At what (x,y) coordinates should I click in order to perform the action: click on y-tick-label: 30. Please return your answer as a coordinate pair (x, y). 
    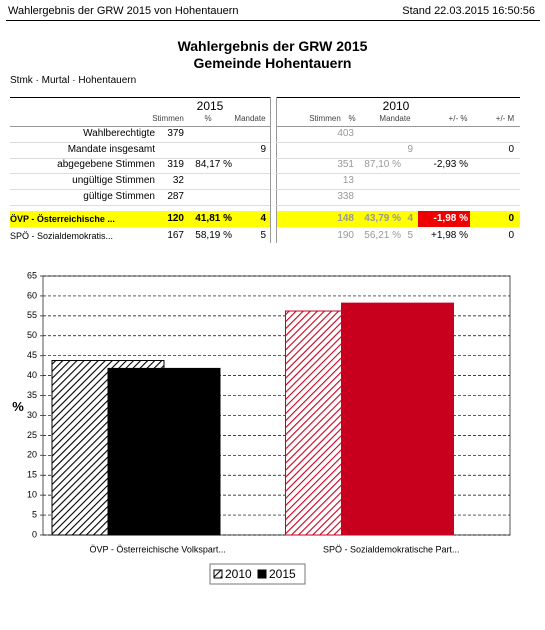
    Looking at the image, I should click on (32, 415).